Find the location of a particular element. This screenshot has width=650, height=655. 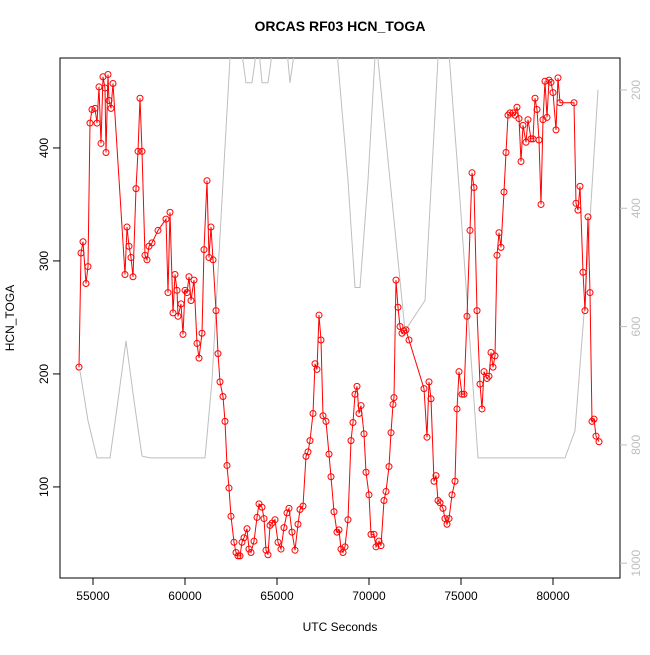

y2-tick-label: 400 is located at coordinates (636, 208).